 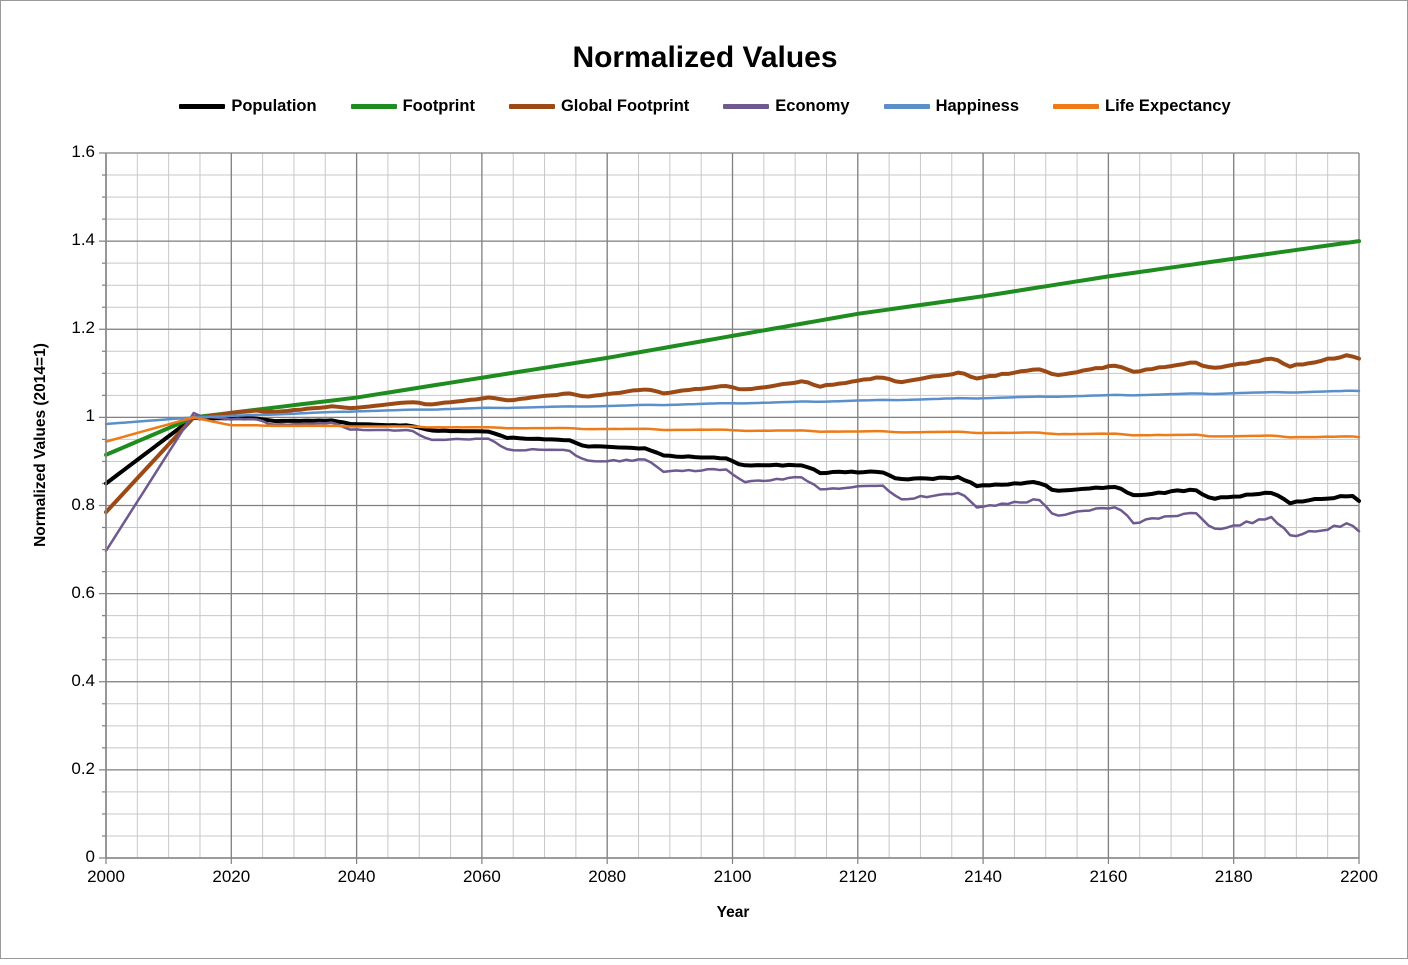 I want to click on y-axis-tick-label: 0.6, so click(x=83, y=592).